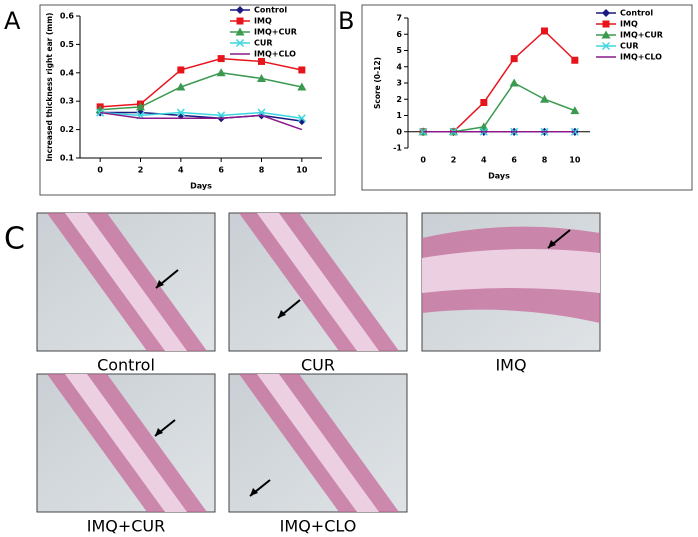  I want to click on y-axis-label: Increased thickness right ear (mm), so click(49, 87).